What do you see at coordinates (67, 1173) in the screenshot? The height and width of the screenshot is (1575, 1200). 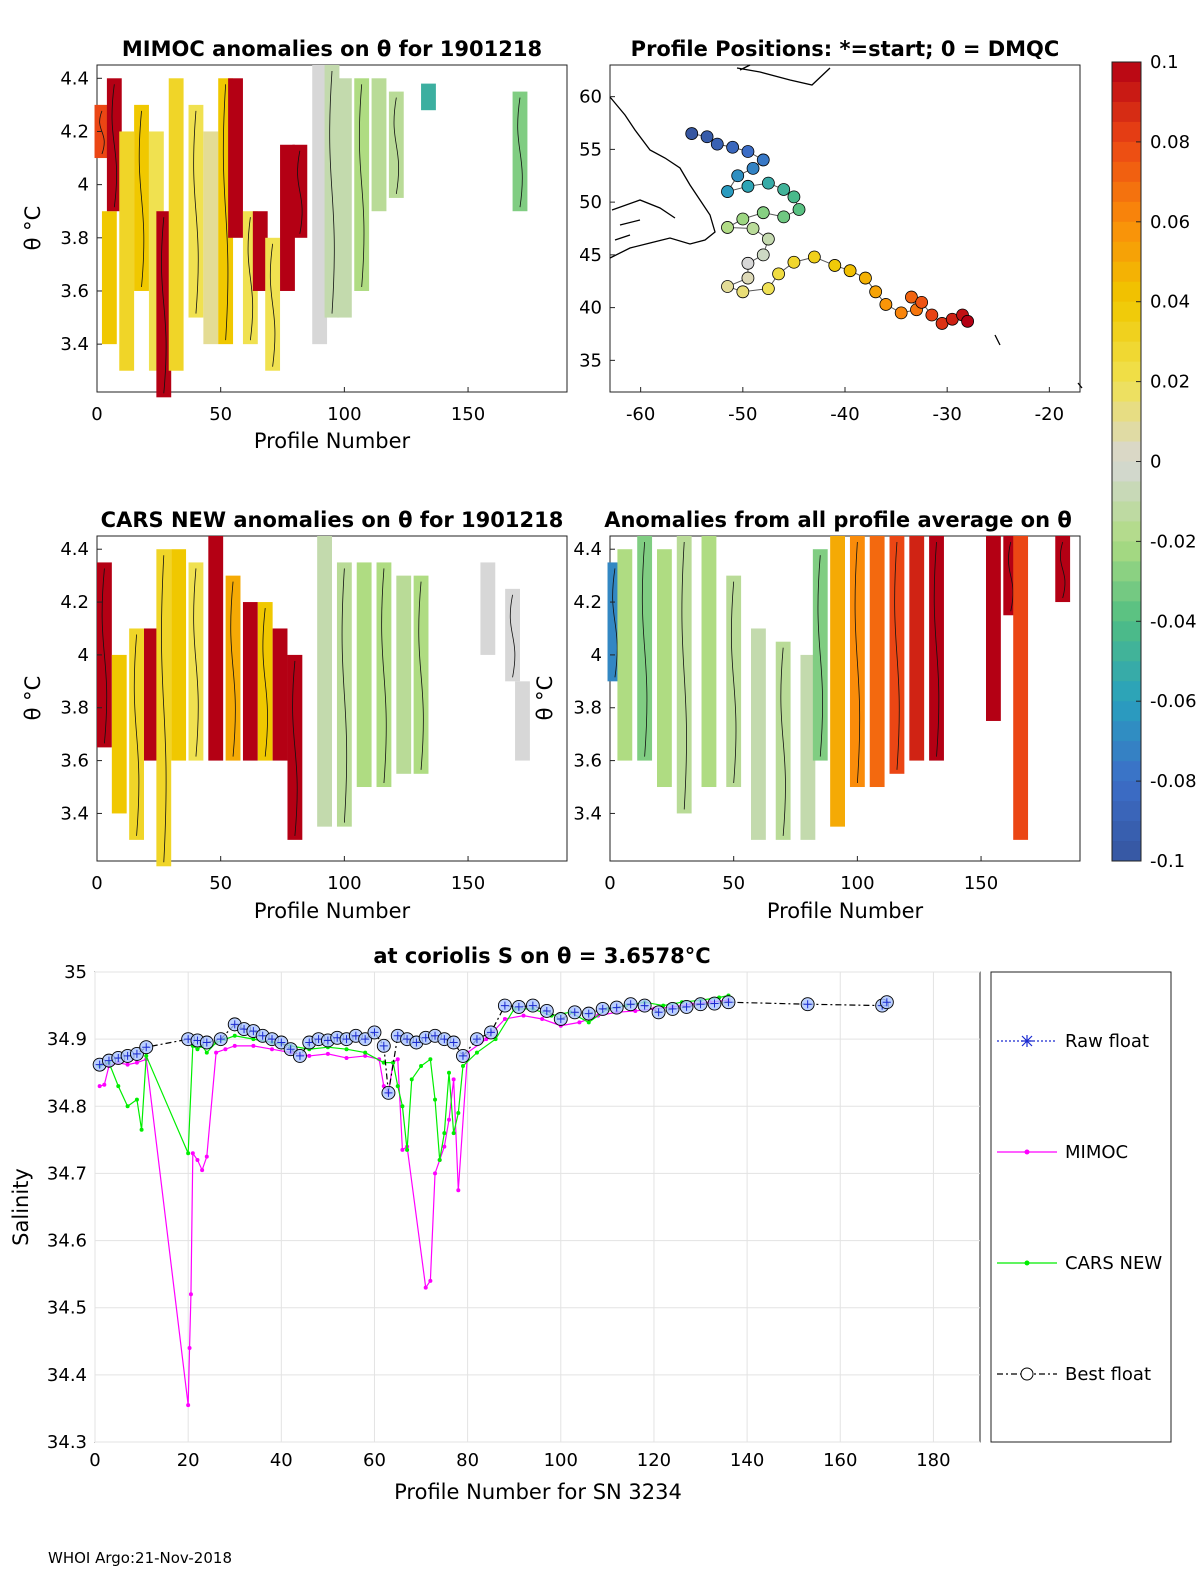 I see `y-tick-label: 34.7` at bounding box center [67, 1173].